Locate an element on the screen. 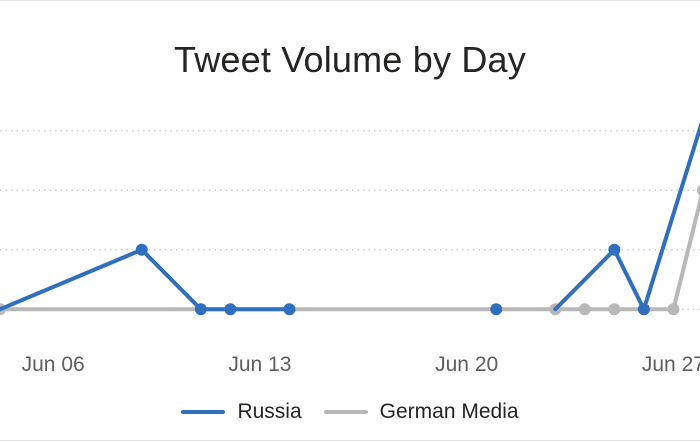 The width and height of the screenshot is (700, 442). legend-item-german-media: German Media is located at coordinates (421, 412).